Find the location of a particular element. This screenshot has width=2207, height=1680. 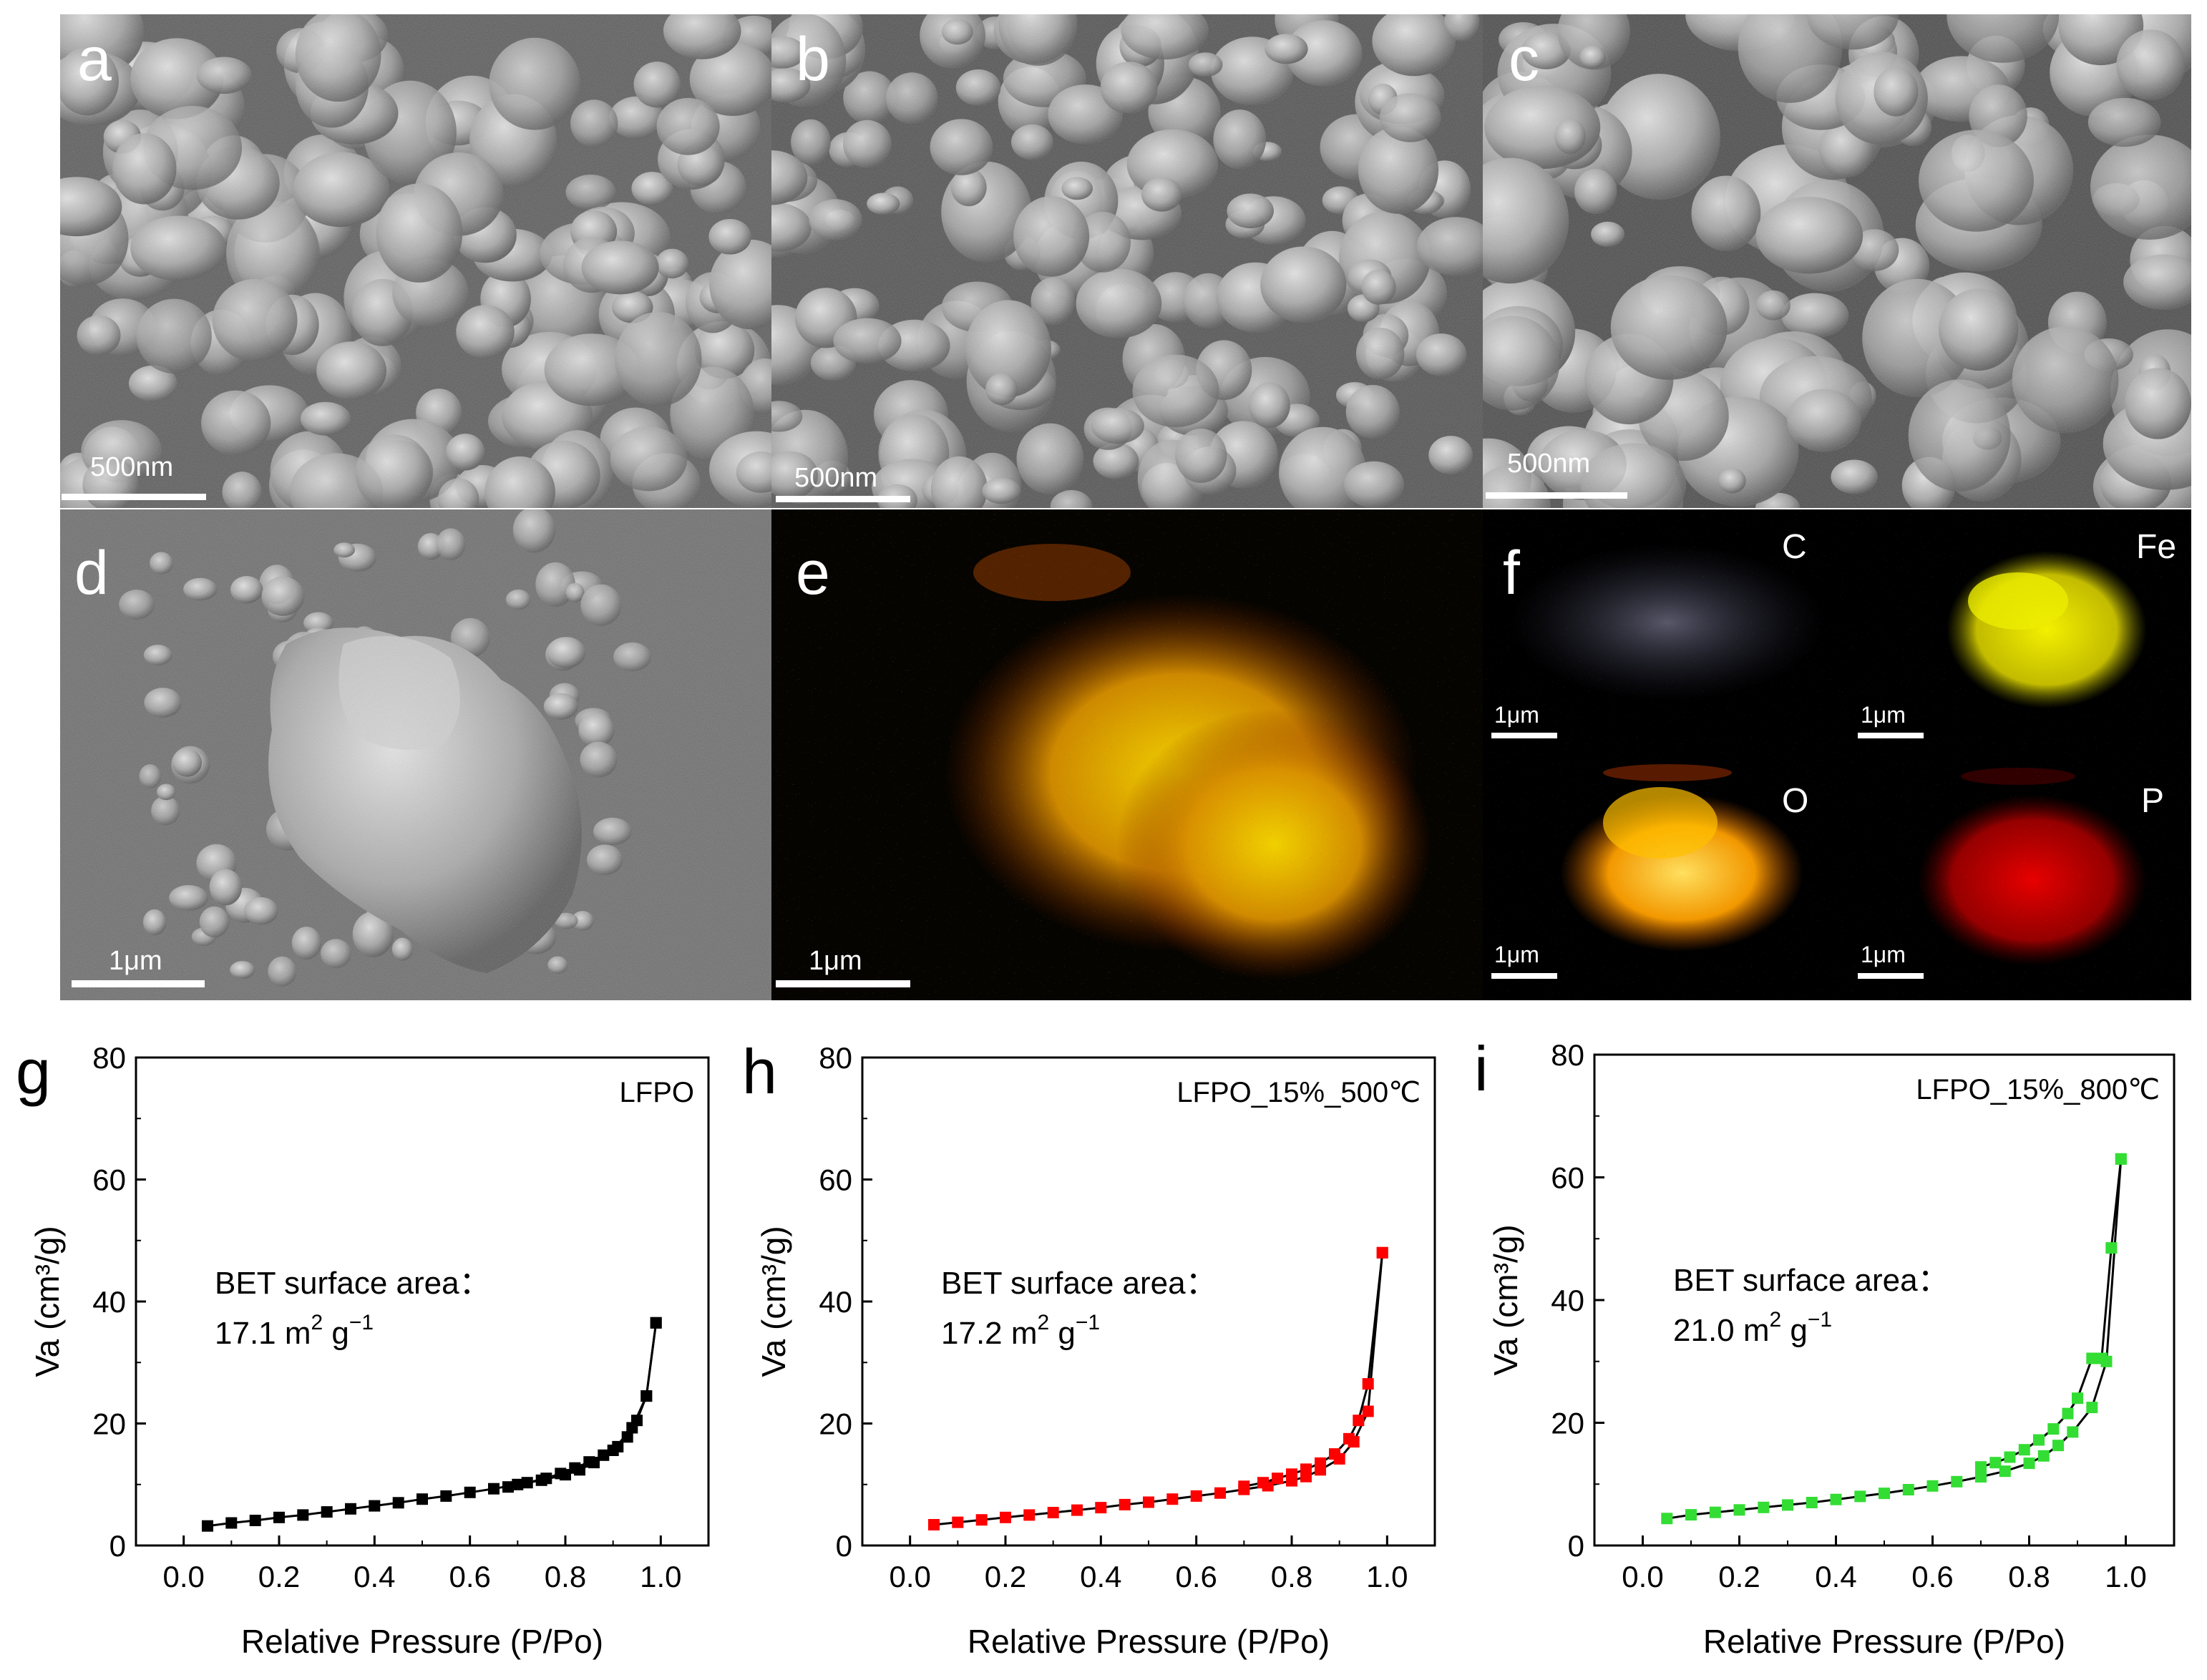

chart-h-annotation-title: BET surface area： is located at coordinates (1079, 1283).